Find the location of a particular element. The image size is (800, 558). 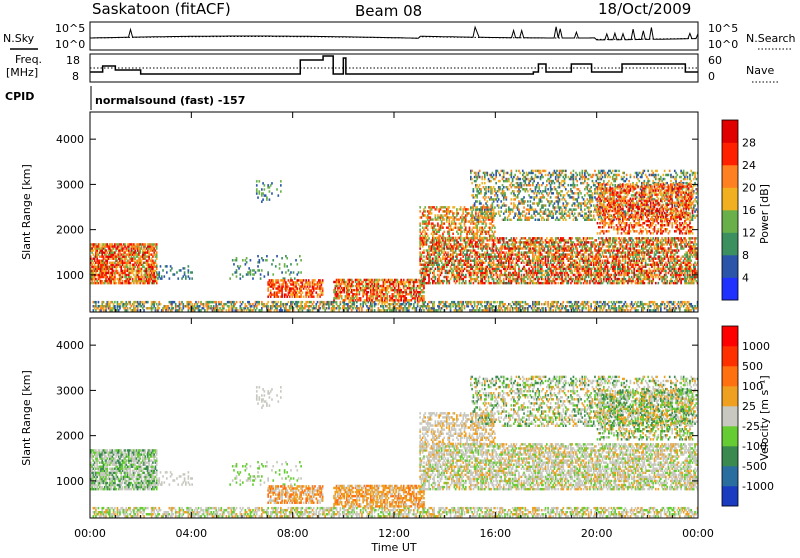

noise-left-tick-bottom: 10^0 is located at coordinates (70, 44).